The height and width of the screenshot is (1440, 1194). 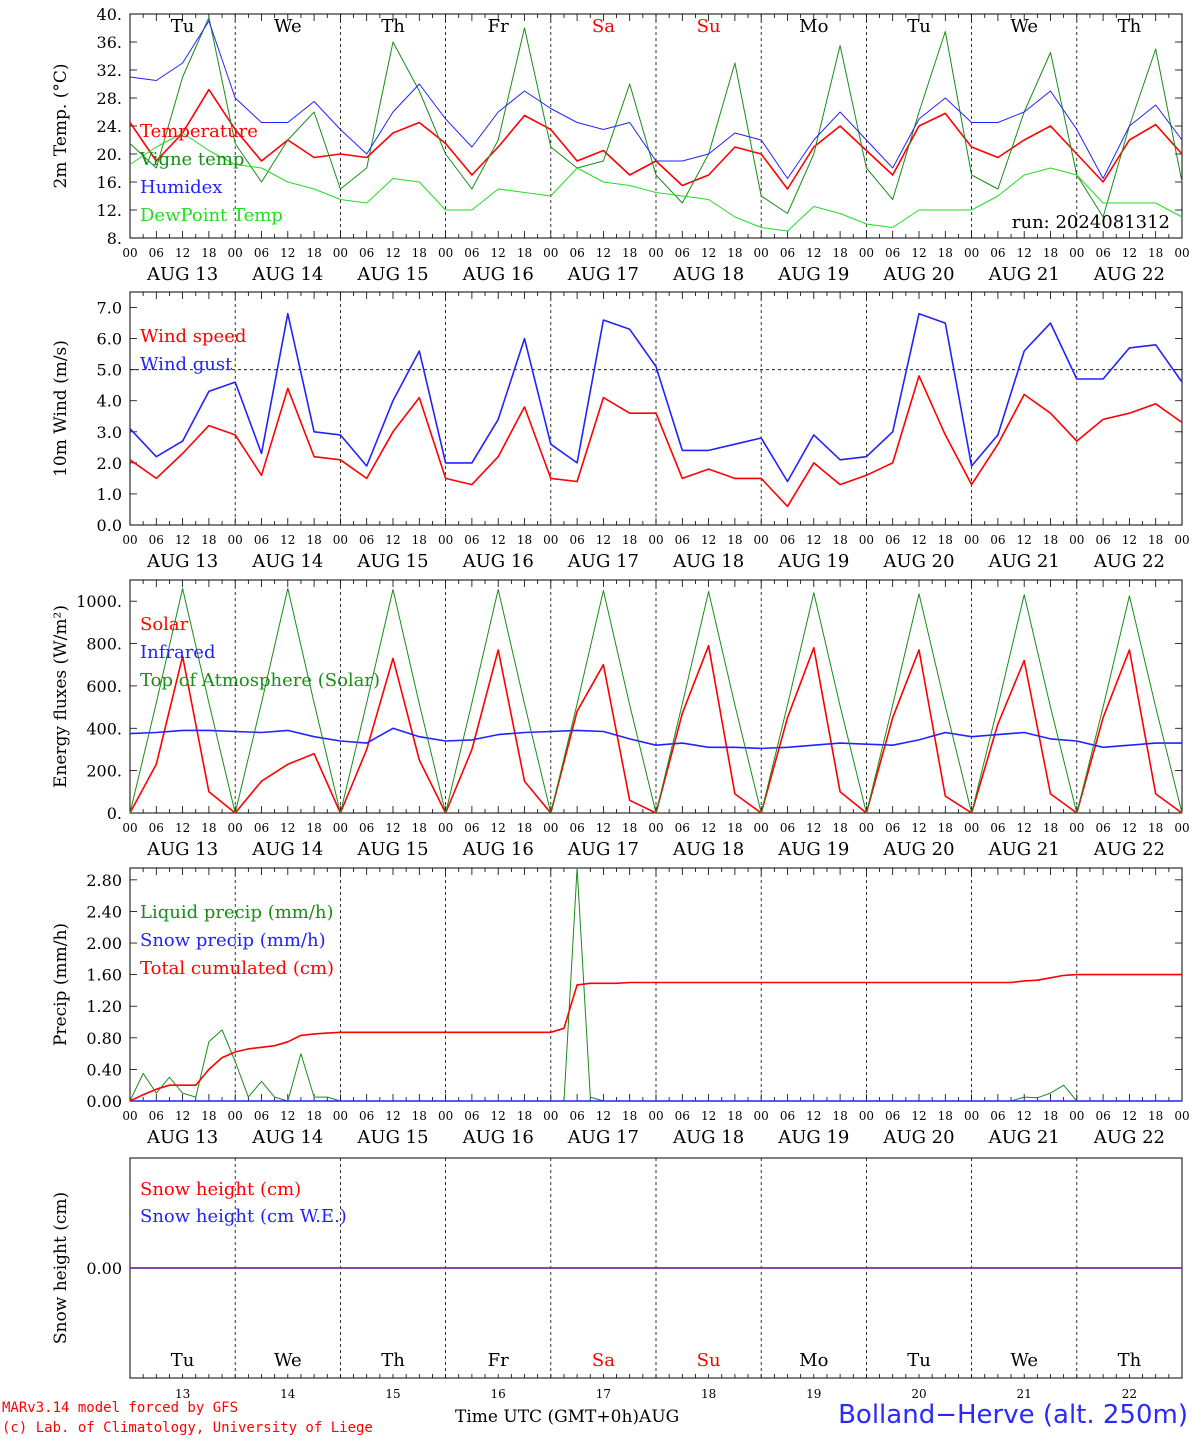 What do you see at coordinates (109, 463) in the screenshot?
I see `y-tick-label: 2.0` at bounding box center [109, 463].